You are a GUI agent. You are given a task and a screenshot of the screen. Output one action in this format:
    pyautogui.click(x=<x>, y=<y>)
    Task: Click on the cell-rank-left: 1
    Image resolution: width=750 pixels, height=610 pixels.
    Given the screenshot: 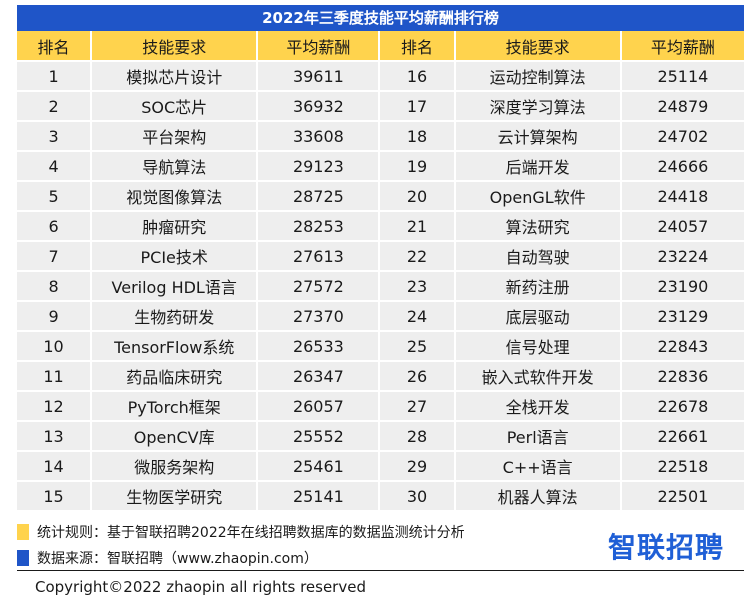 What is the action you would take?
    pyautogui.click(x=55, y=77)
    